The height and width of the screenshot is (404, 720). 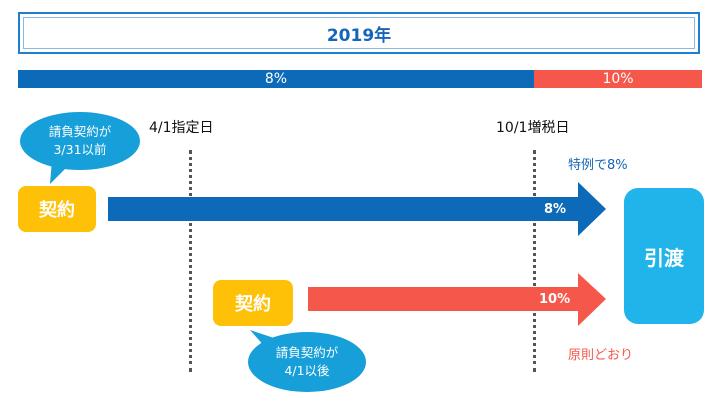 What do you see at coordinates (534, 261) in the screenshot?
I see `tax-increase-date-line` at bounding box center [534, 261].